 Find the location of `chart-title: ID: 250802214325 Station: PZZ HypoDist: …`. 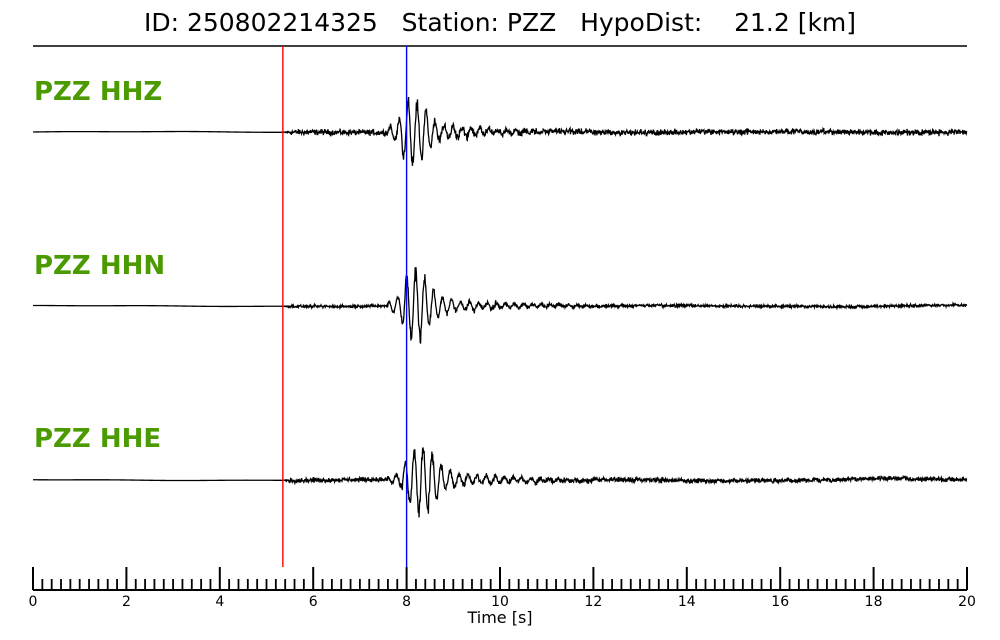

chart-title: ID: 250802214325 Station: PZZ HypoDist: … is located at coordinates (500, 22).